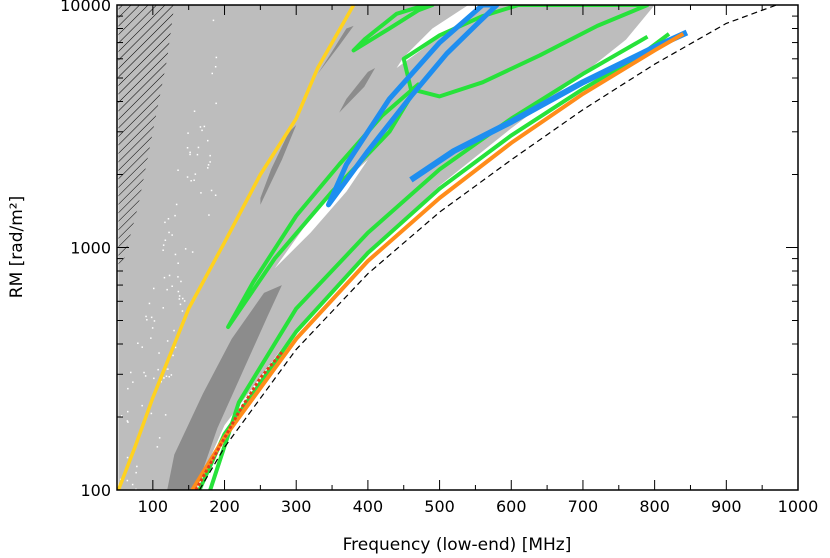 This screenshot has height=558, width=830. What do you see at coordinates (393, 29) in the screenshot?
I see `green-top-lobe` at bounding box center [393, 29].